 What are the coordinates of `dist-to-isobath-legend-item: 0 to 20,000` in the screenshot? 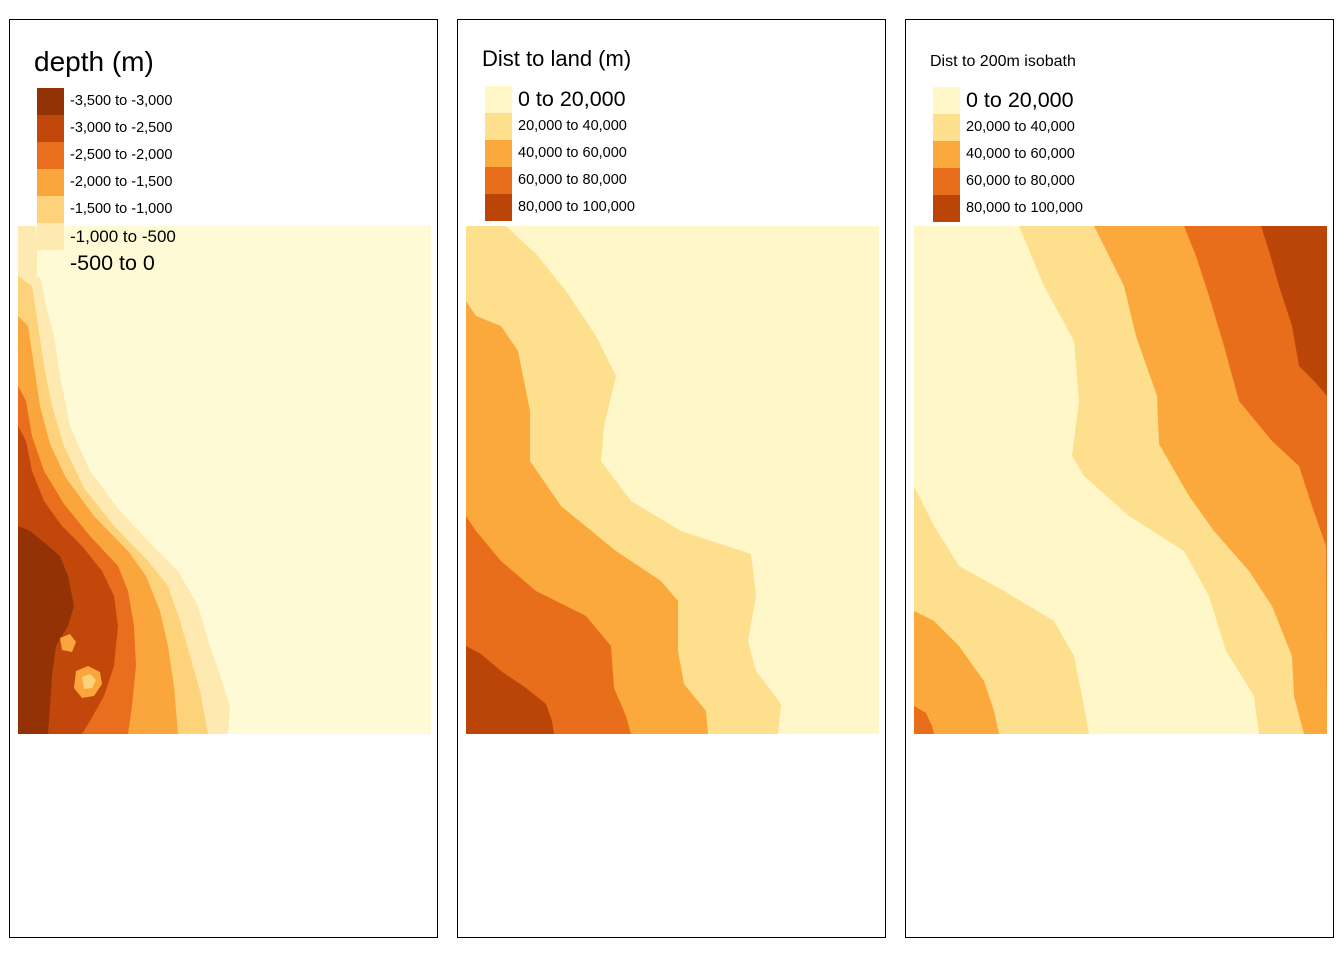 It's located at (1003, 100).